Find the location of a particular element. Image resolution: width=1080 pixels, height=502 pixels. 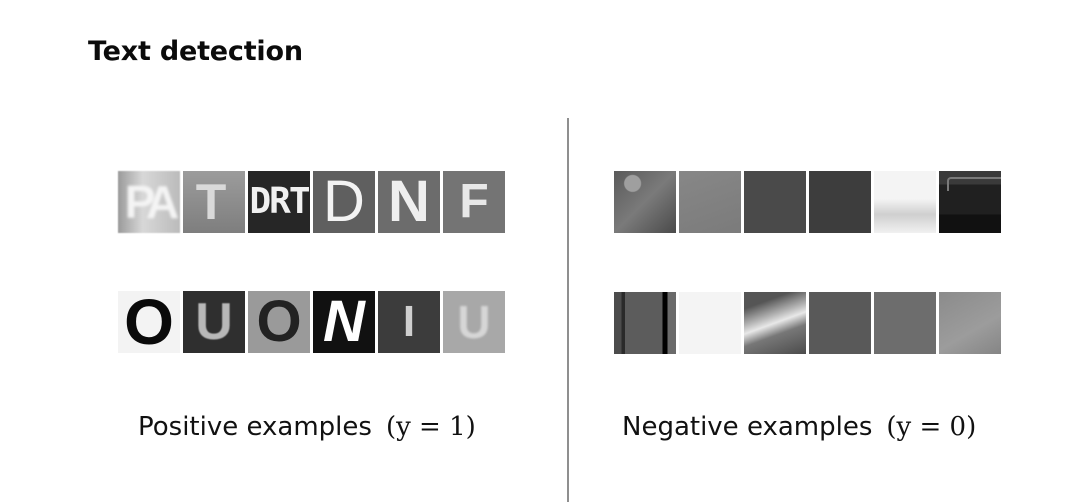

positive-examples-row-1: PA T DRT D N F is located at coordinates (311, 202).